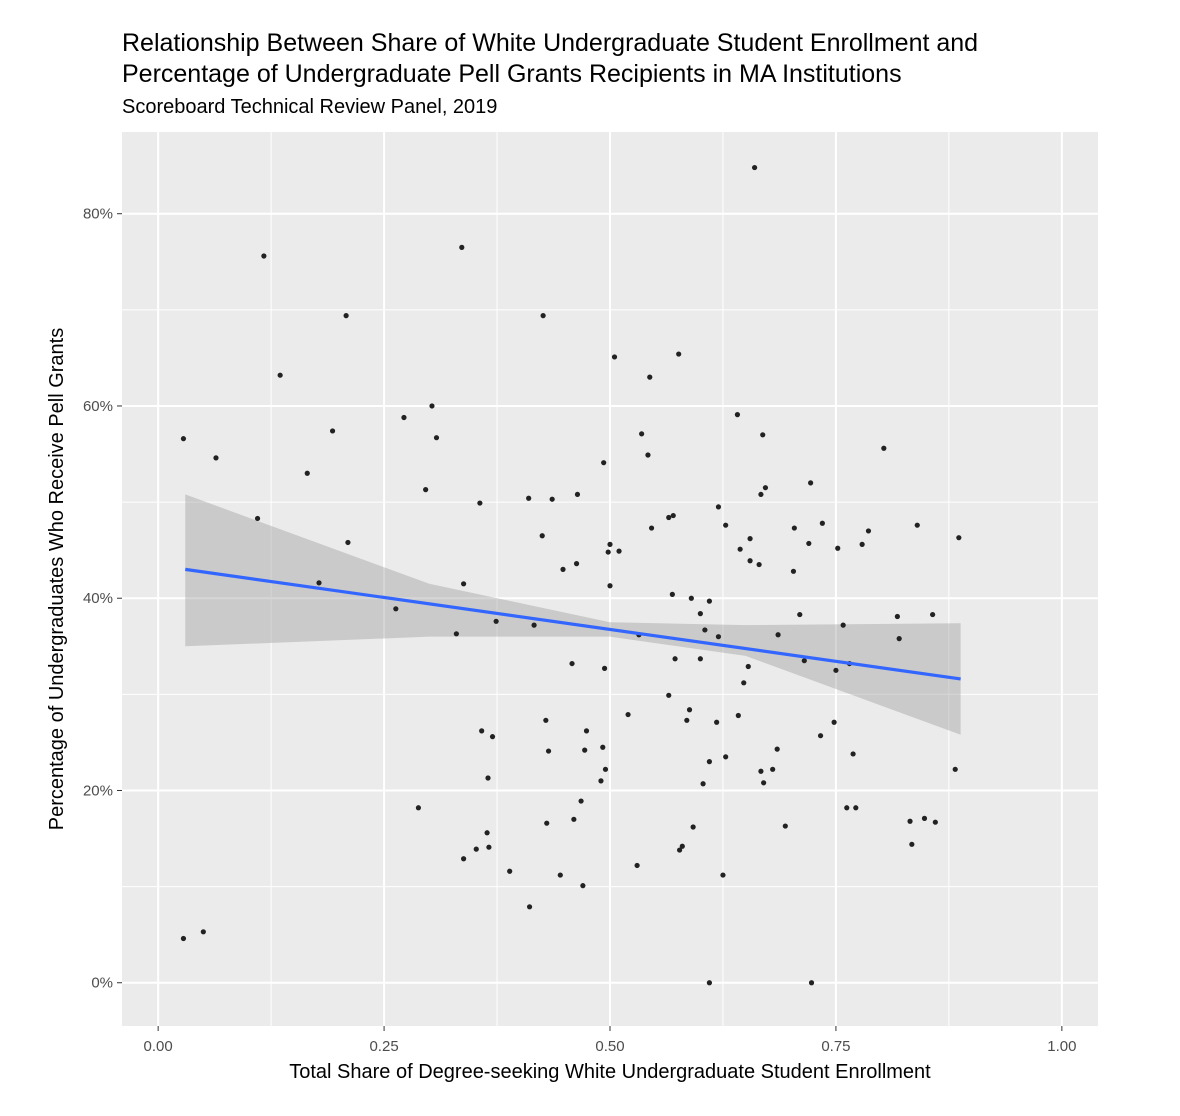 This screenshot has width=1180, height=1116. What do you see at coordinates (1061, 1046) in the screenshot?
I see `x-tick-label: 1.00` at bounding box center [1061, 1046].